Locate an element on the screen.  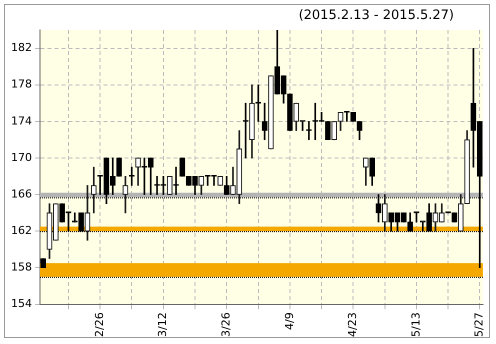
y-tick-label: 170 is located at coordinates (21, 157).